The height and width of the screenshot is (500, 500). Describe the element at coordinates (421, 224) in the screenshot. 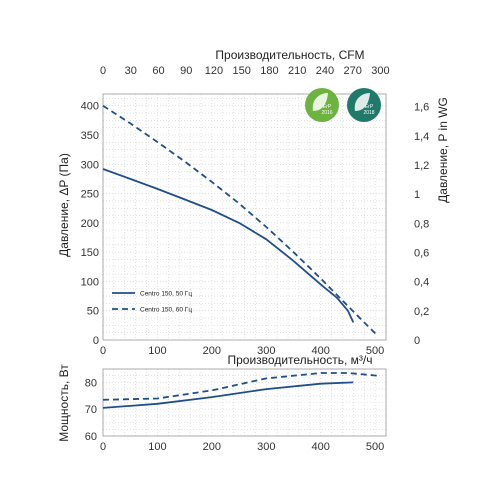

I see `y-right-tick-label: 0,8` at that location.